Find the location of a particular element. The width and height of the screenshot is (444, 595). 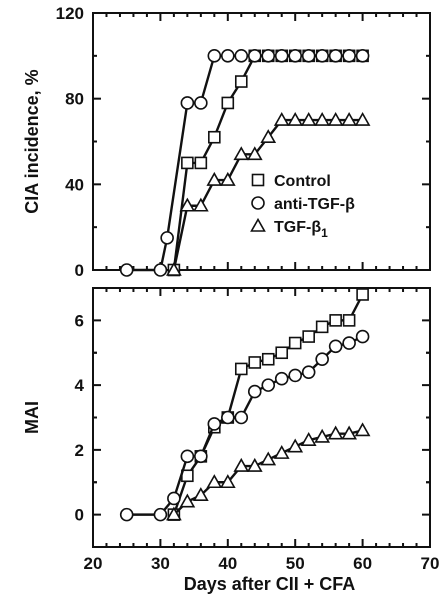

y-tick-label: 40 is located at coordinates (74, 184).